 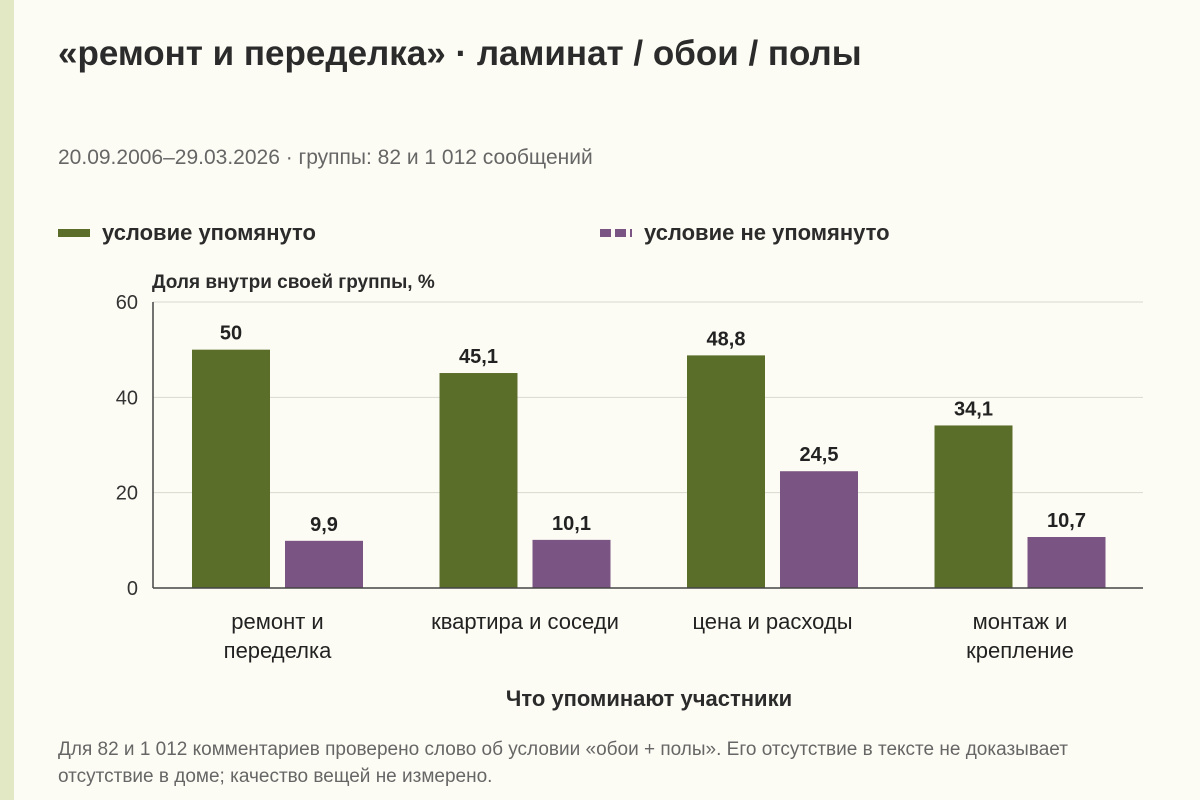 I want to click on legend-item-mentioned: условие упомянуто, so click(x=187, y=233).